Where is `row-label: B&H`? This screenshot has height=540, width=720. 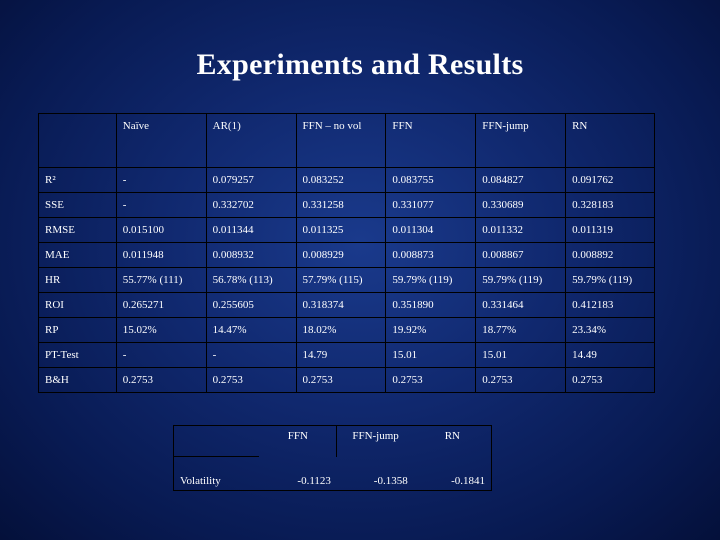
row-label: B&H is located at coordinates (77, 380).